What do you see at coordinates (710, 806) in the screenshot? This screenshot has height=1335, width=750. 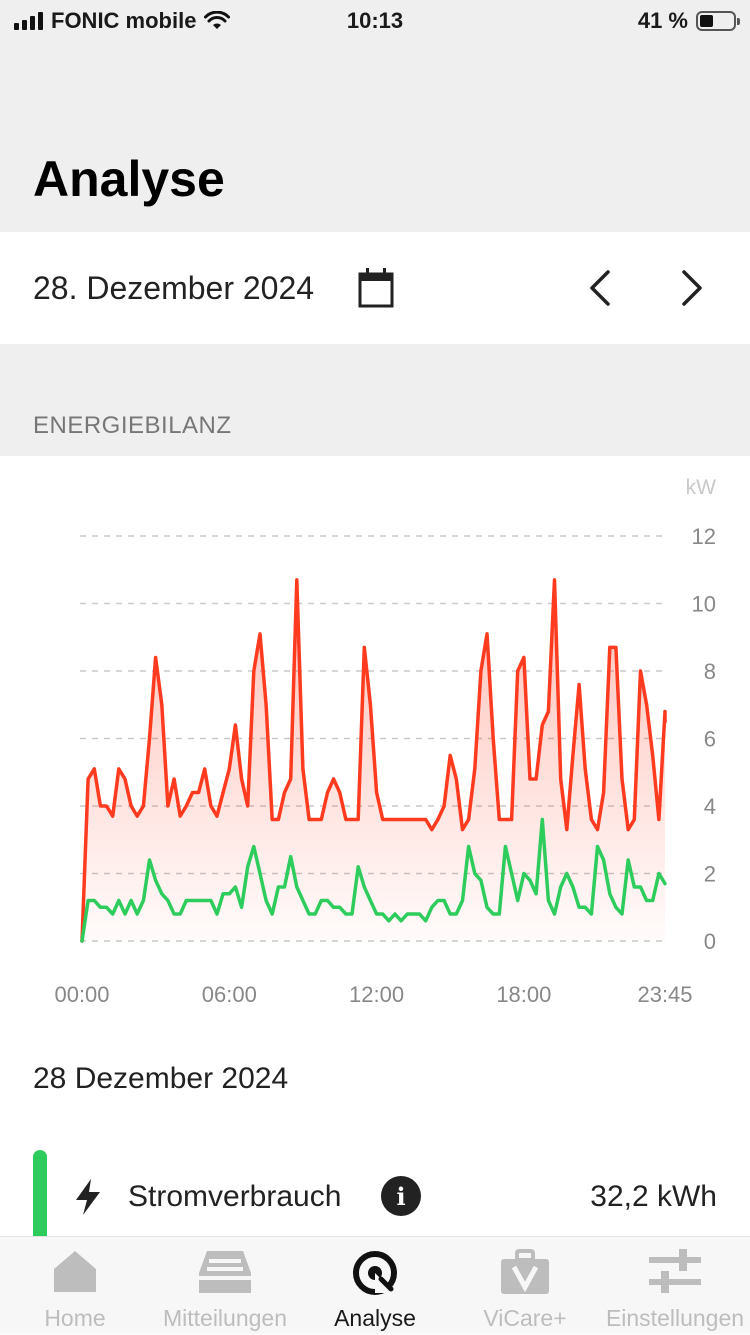 I see `y-tick-label: 4` at bounding box center [710, 806].